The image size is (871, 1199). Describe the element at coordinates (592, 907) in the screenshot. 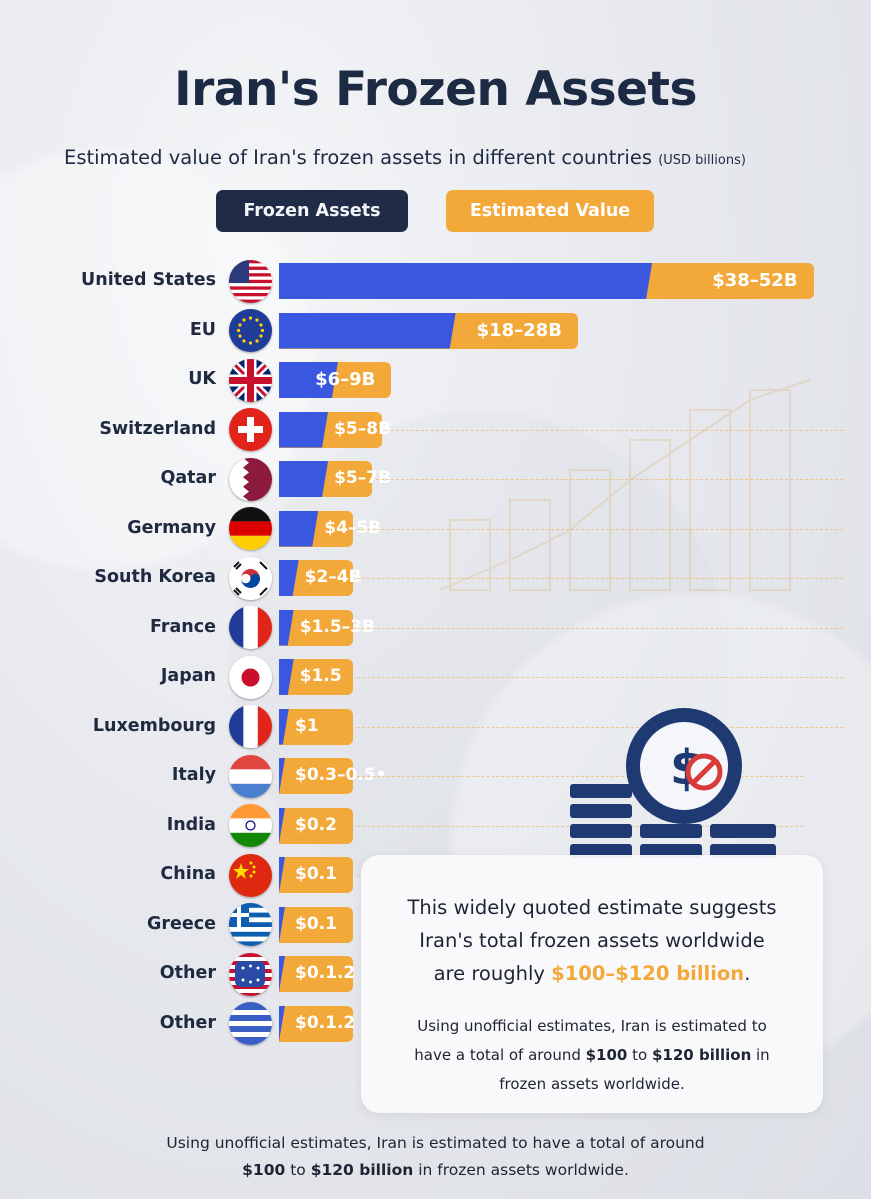

I see `summary-line-1: This widely quoted estimate suggests` at that location.